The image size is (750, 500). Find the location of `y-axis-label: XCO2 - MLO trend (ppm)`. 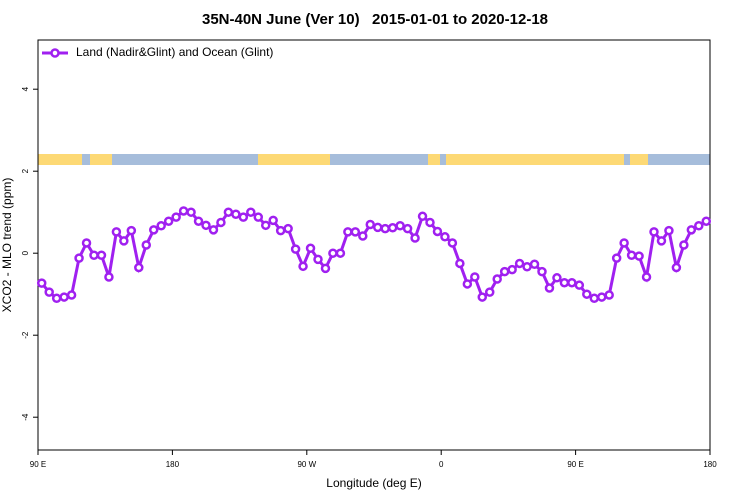

y-axis-label: XCO2 - MLO trend (ppm) is located at coordinates (7, 245).